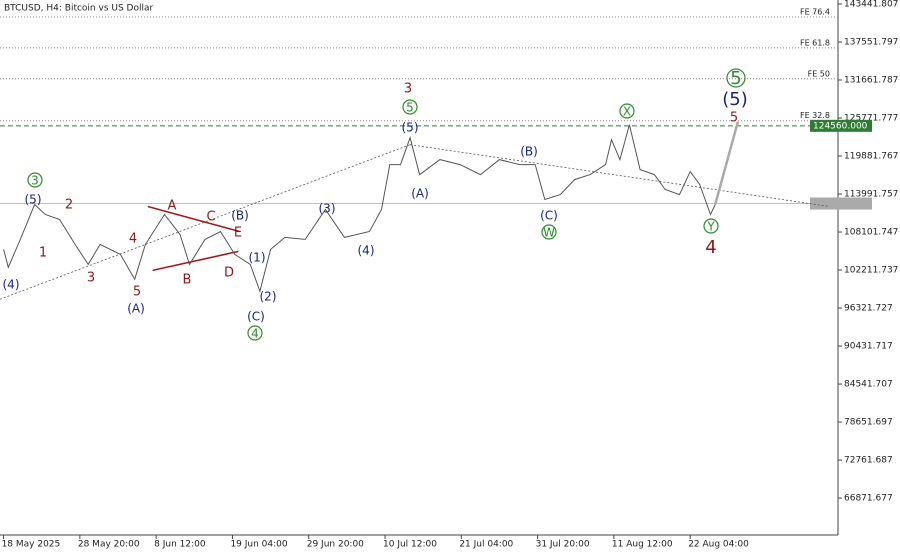  Describe the element at coordinates (410, 545) in the screenshot. I see `x-tick-label: 10 Jul 12:00` at that location.